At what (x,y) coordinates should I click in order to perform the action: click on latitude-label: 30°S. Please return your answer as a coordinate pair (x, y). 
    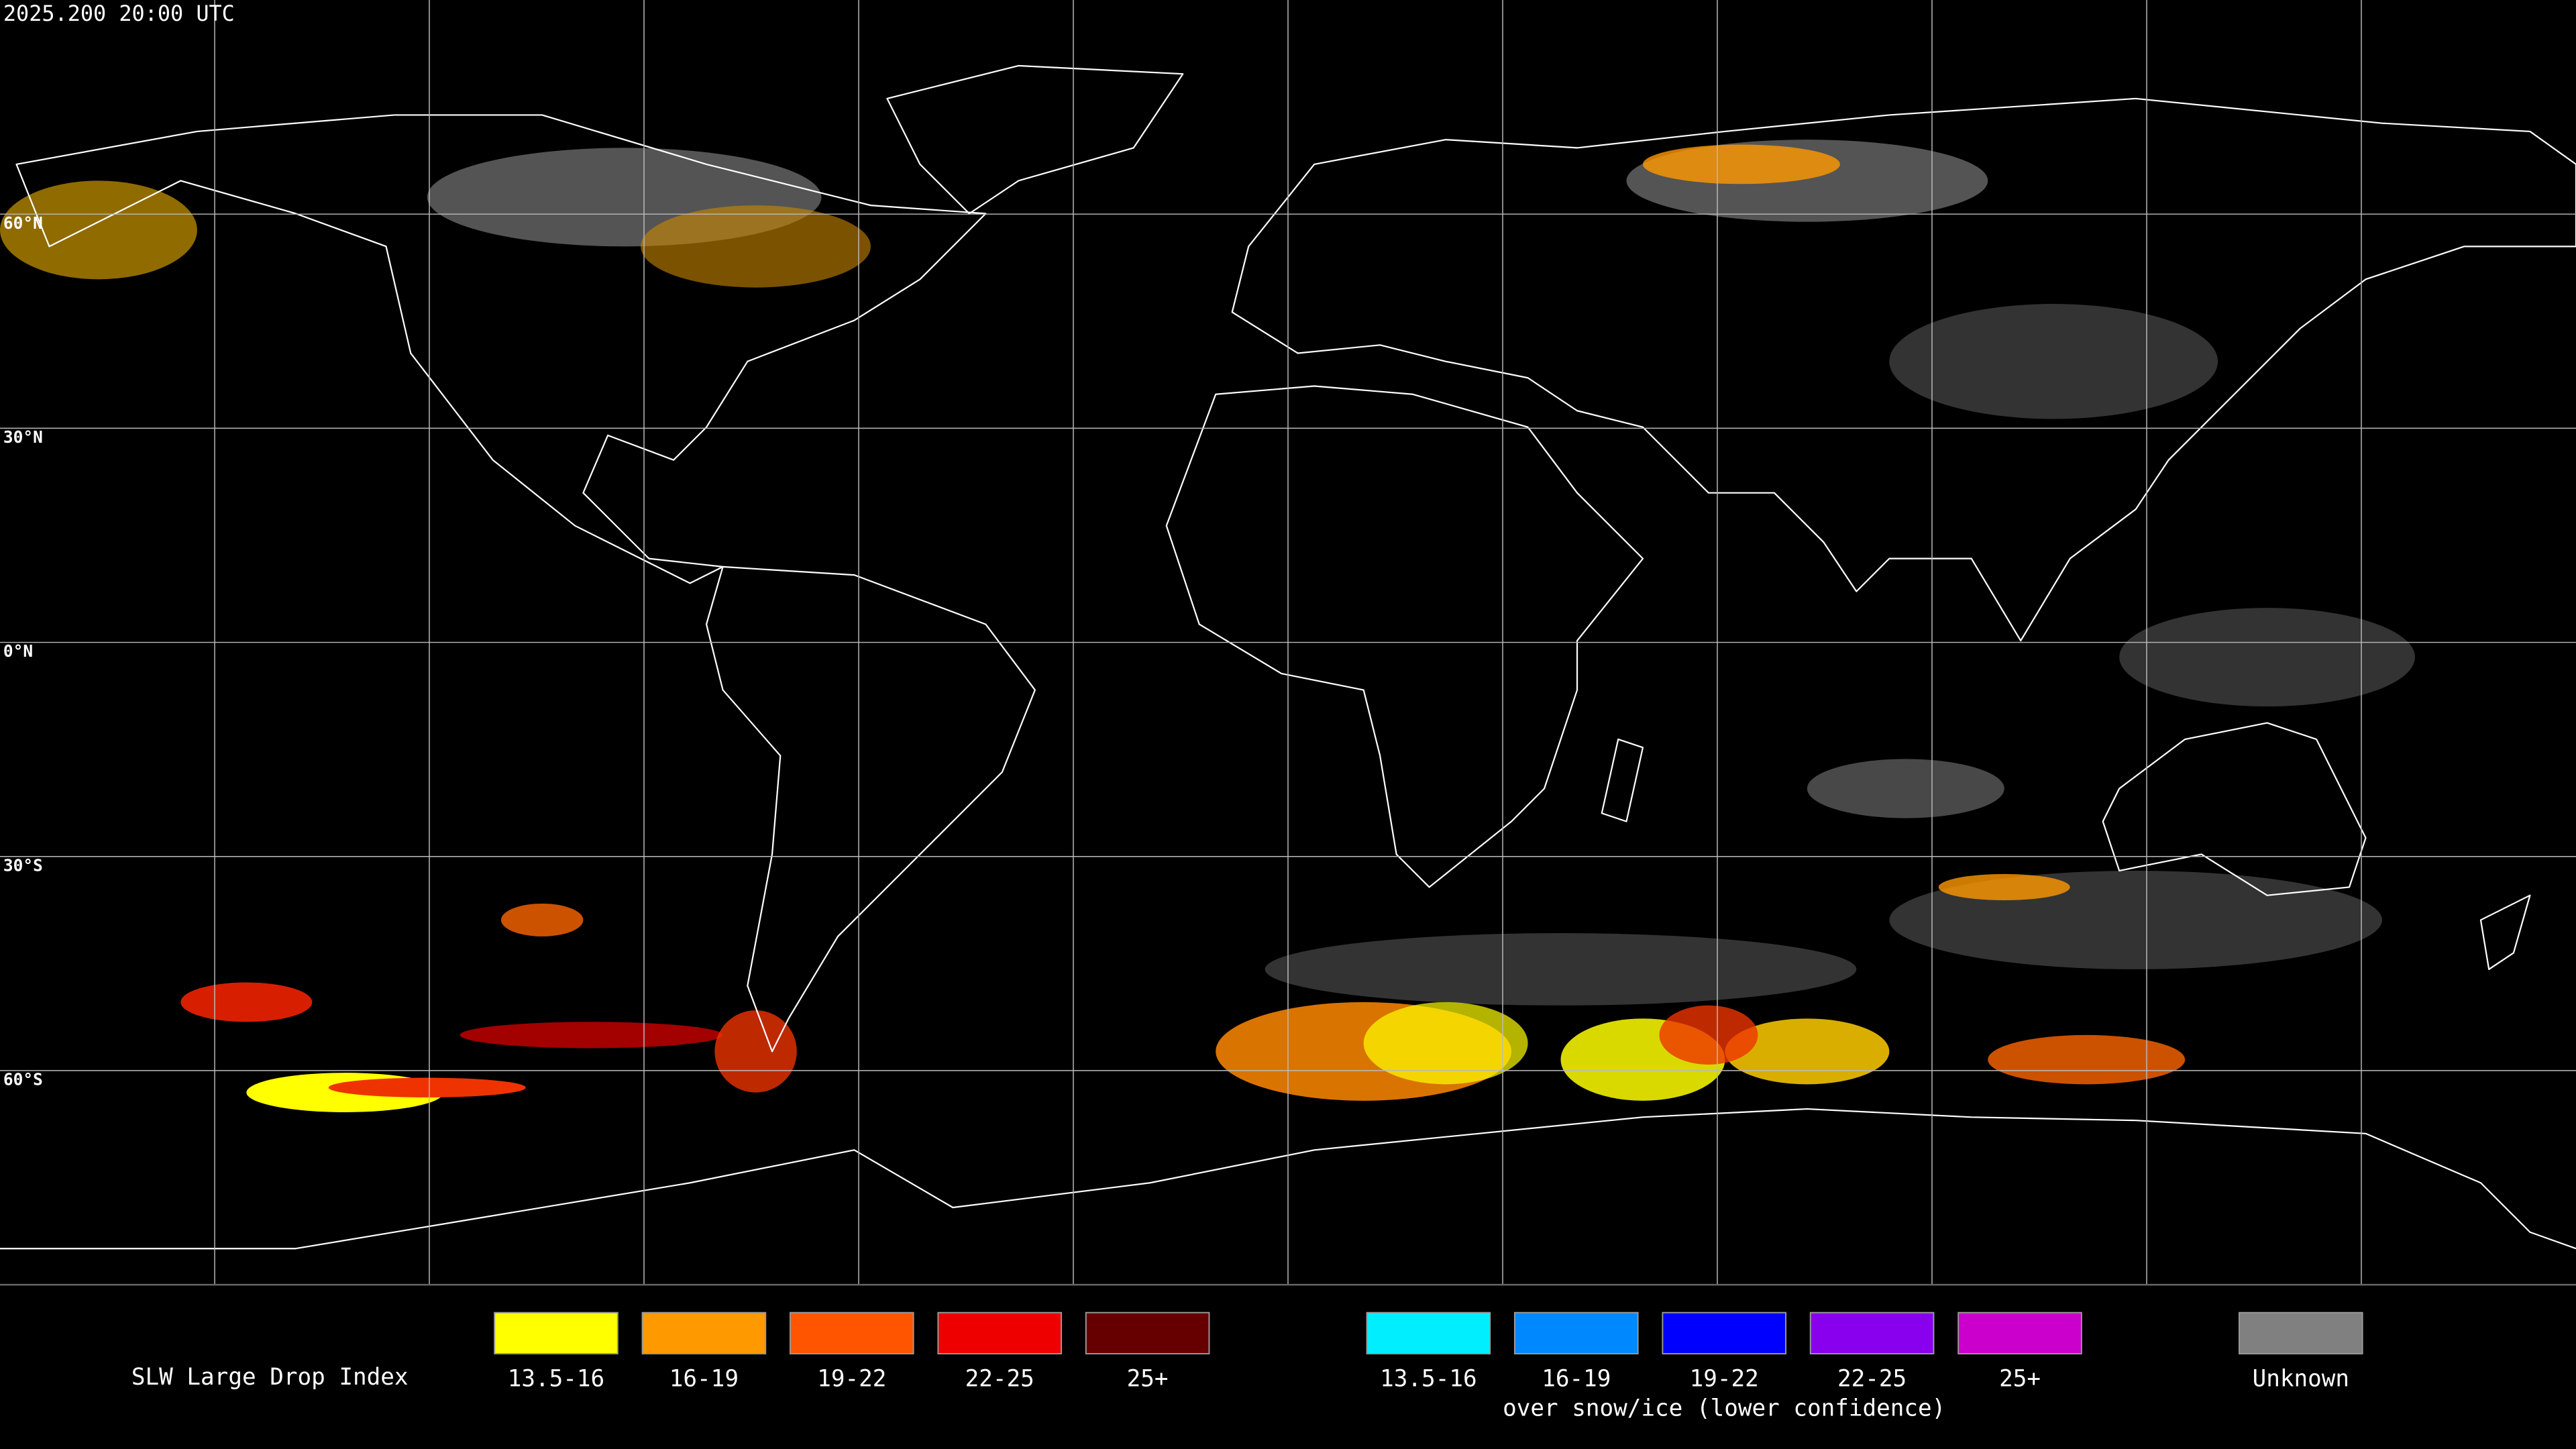
    Looking at the image, I should click on (23, 865).